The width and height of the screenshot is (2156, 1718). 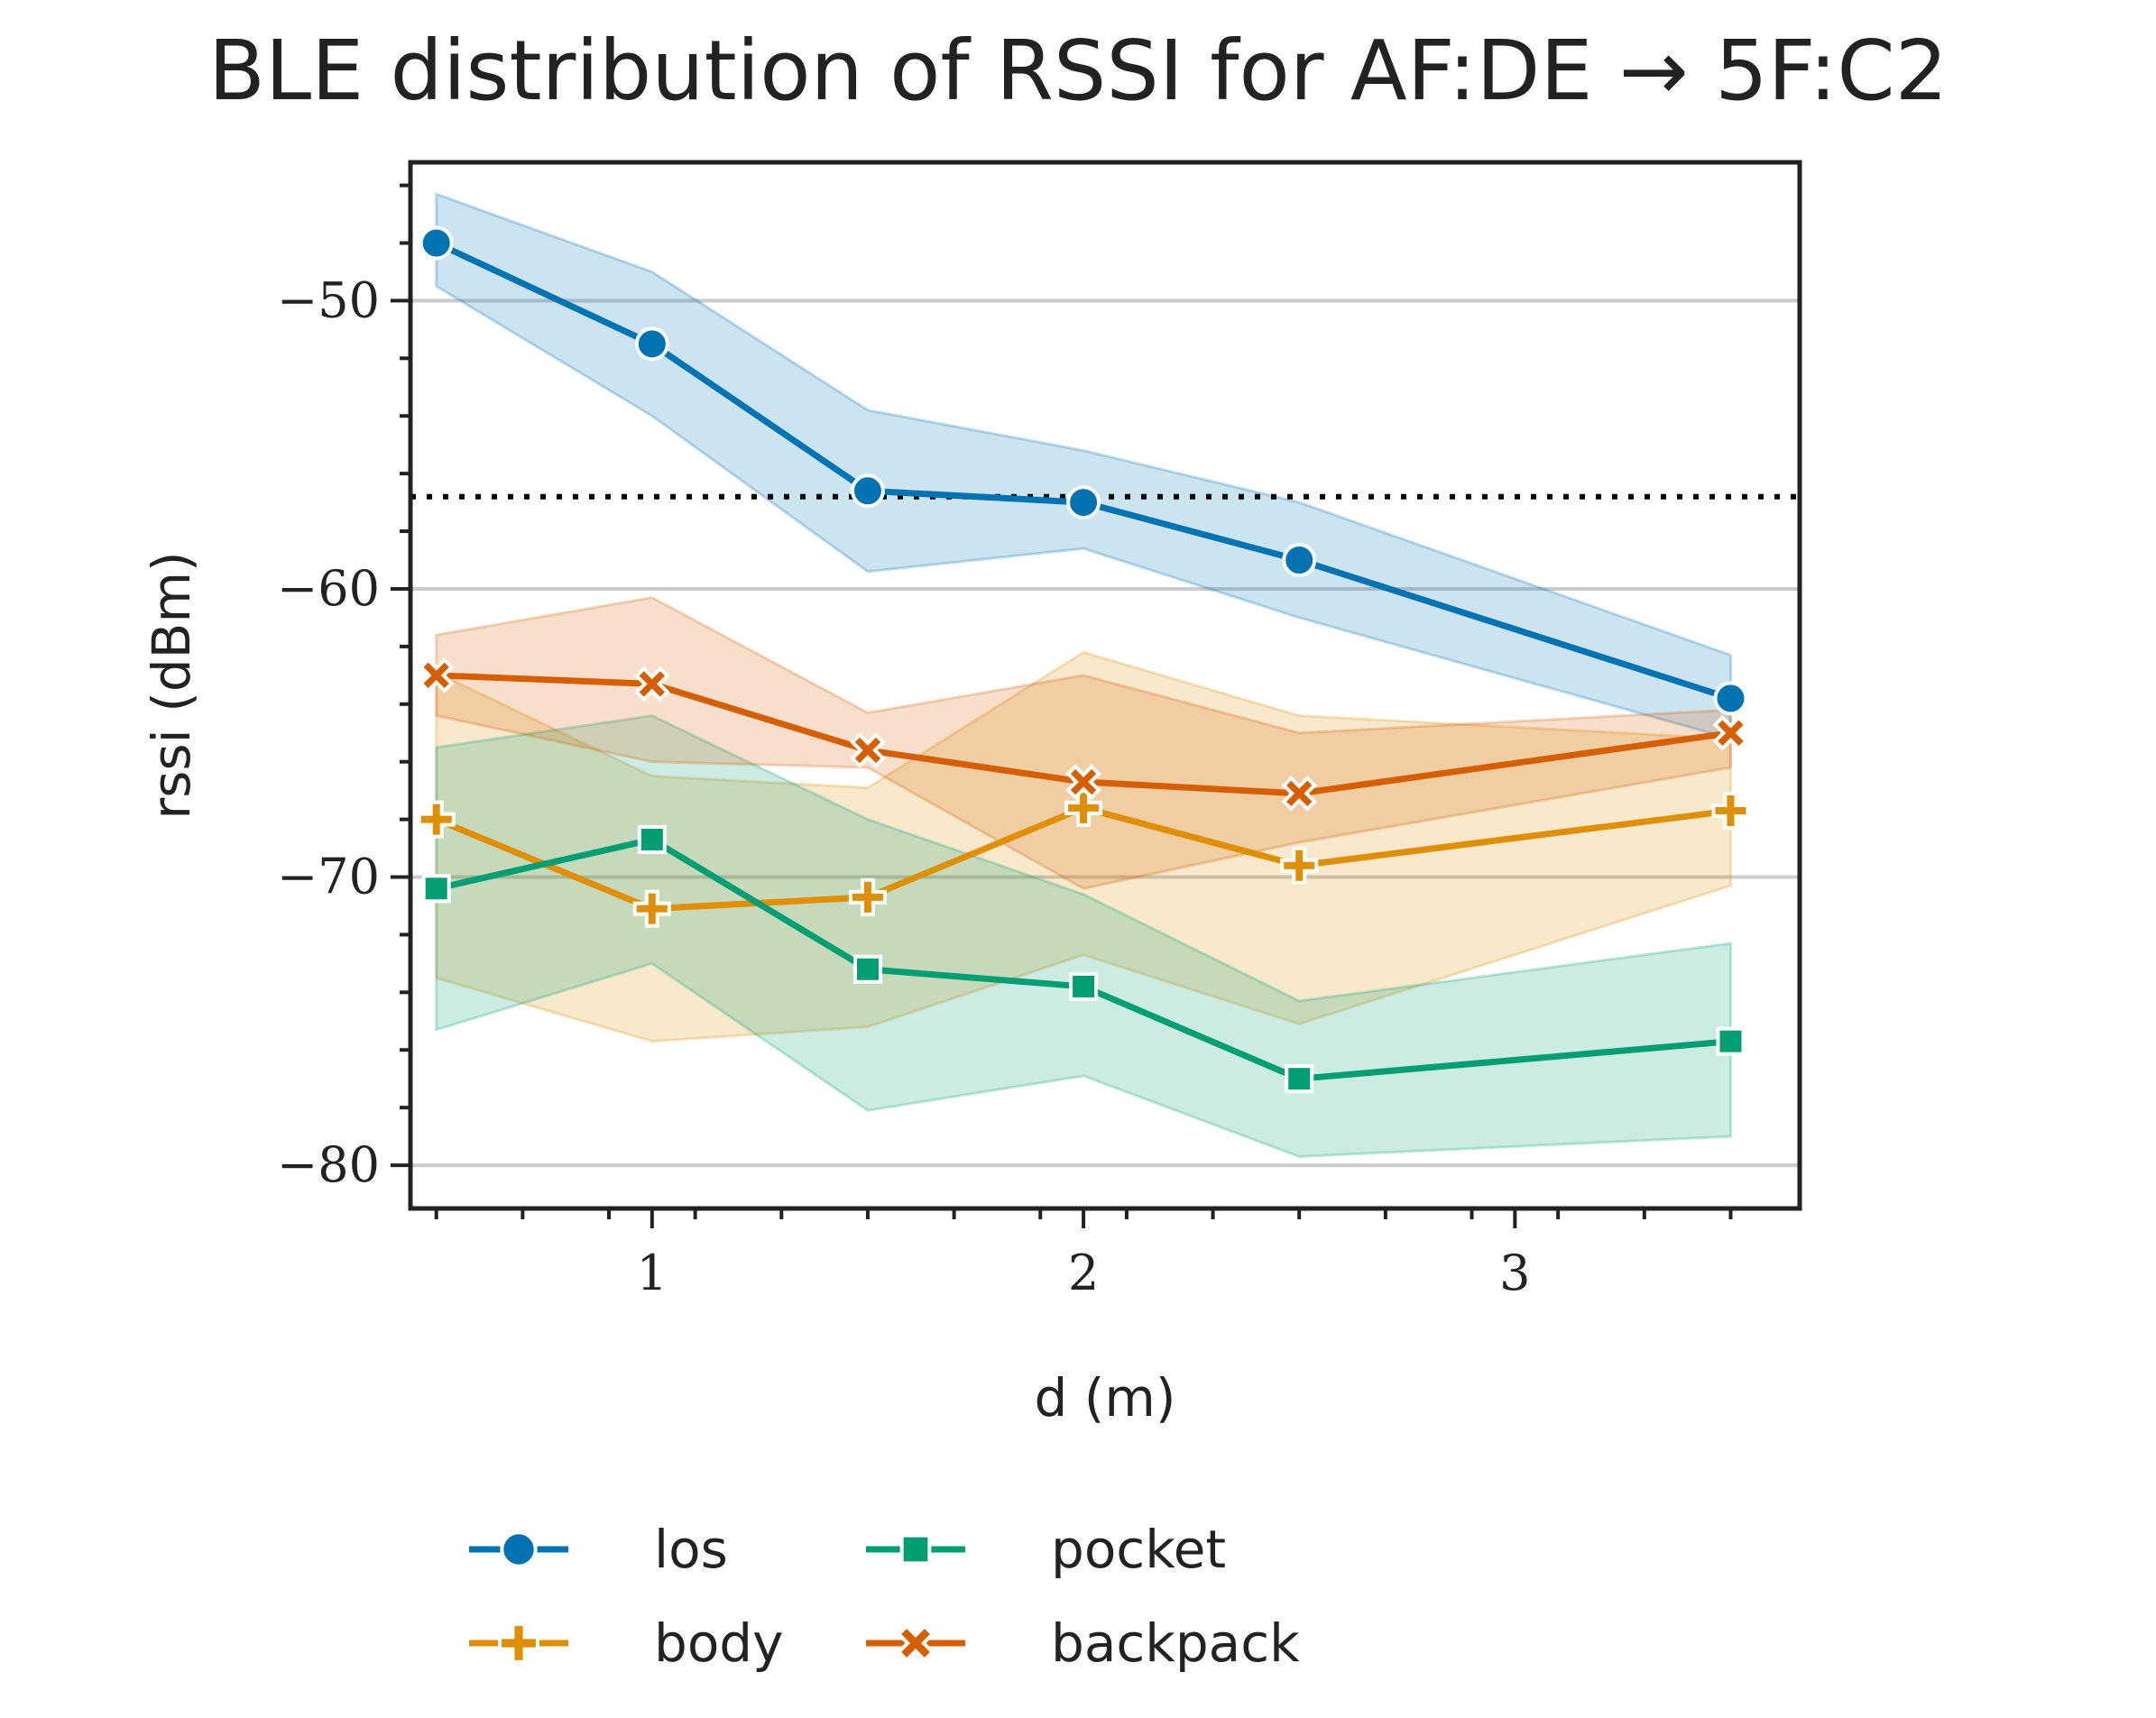 I want to click on y-axis-label: rssi (dBm), so click(x=171, y=685).